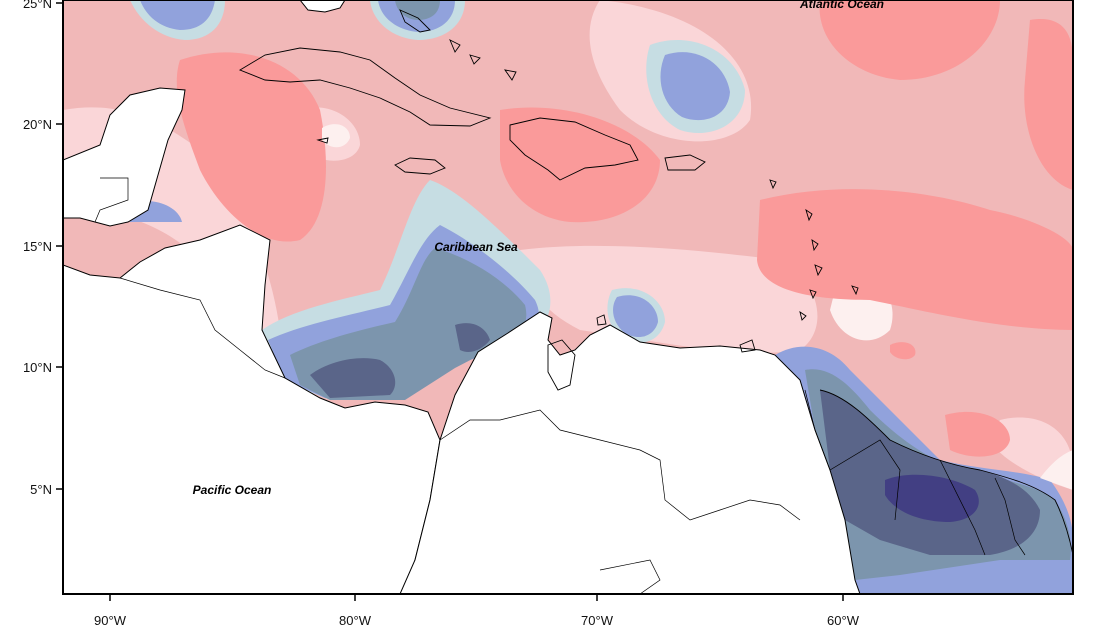 The width and height of the screenshot is (1100, 630). I want to click on land-florida, so click(322, 6).